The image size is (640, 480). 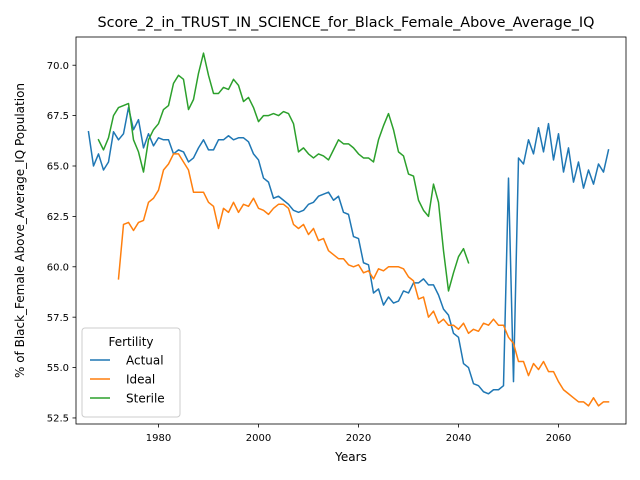 I want to click on y-tick-label: 55.0, so click(x=58, y=368).